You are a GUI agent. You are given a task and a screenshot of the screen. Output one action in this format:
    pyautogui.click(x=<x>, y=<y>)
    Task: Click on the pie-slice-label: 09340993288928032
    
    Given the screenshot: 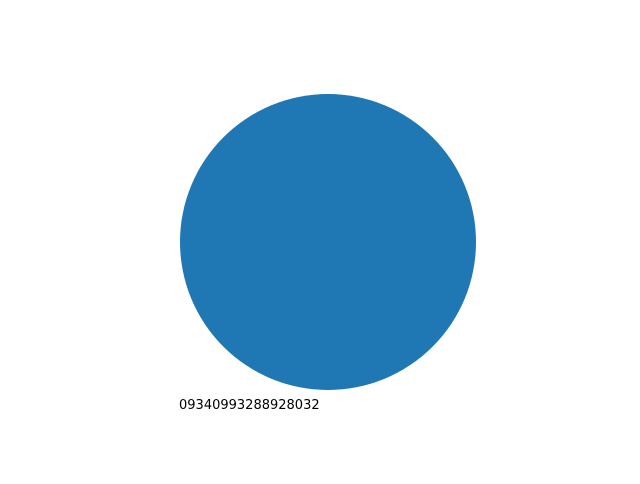 What is the action you would take?
    pyautogui.click(x=249, y=405)
    